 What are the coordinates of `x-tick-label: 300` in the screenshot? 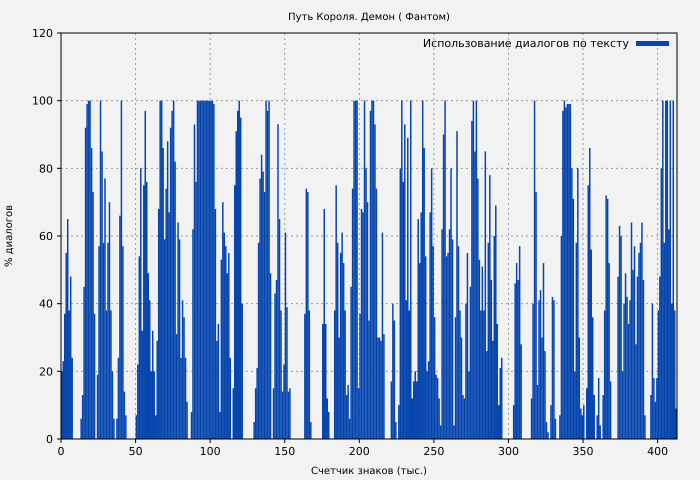 It's located at (508, 451).